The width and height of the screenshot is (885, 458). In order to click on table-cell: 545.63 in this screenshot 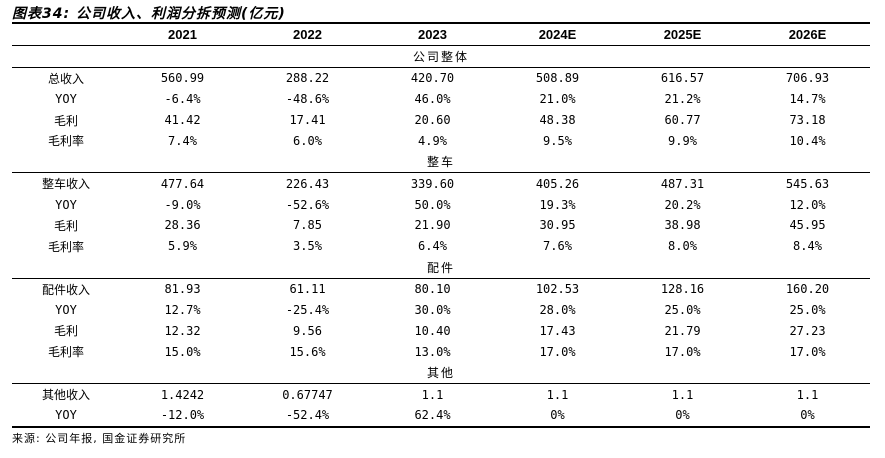, I will do `click(807, 183)`.